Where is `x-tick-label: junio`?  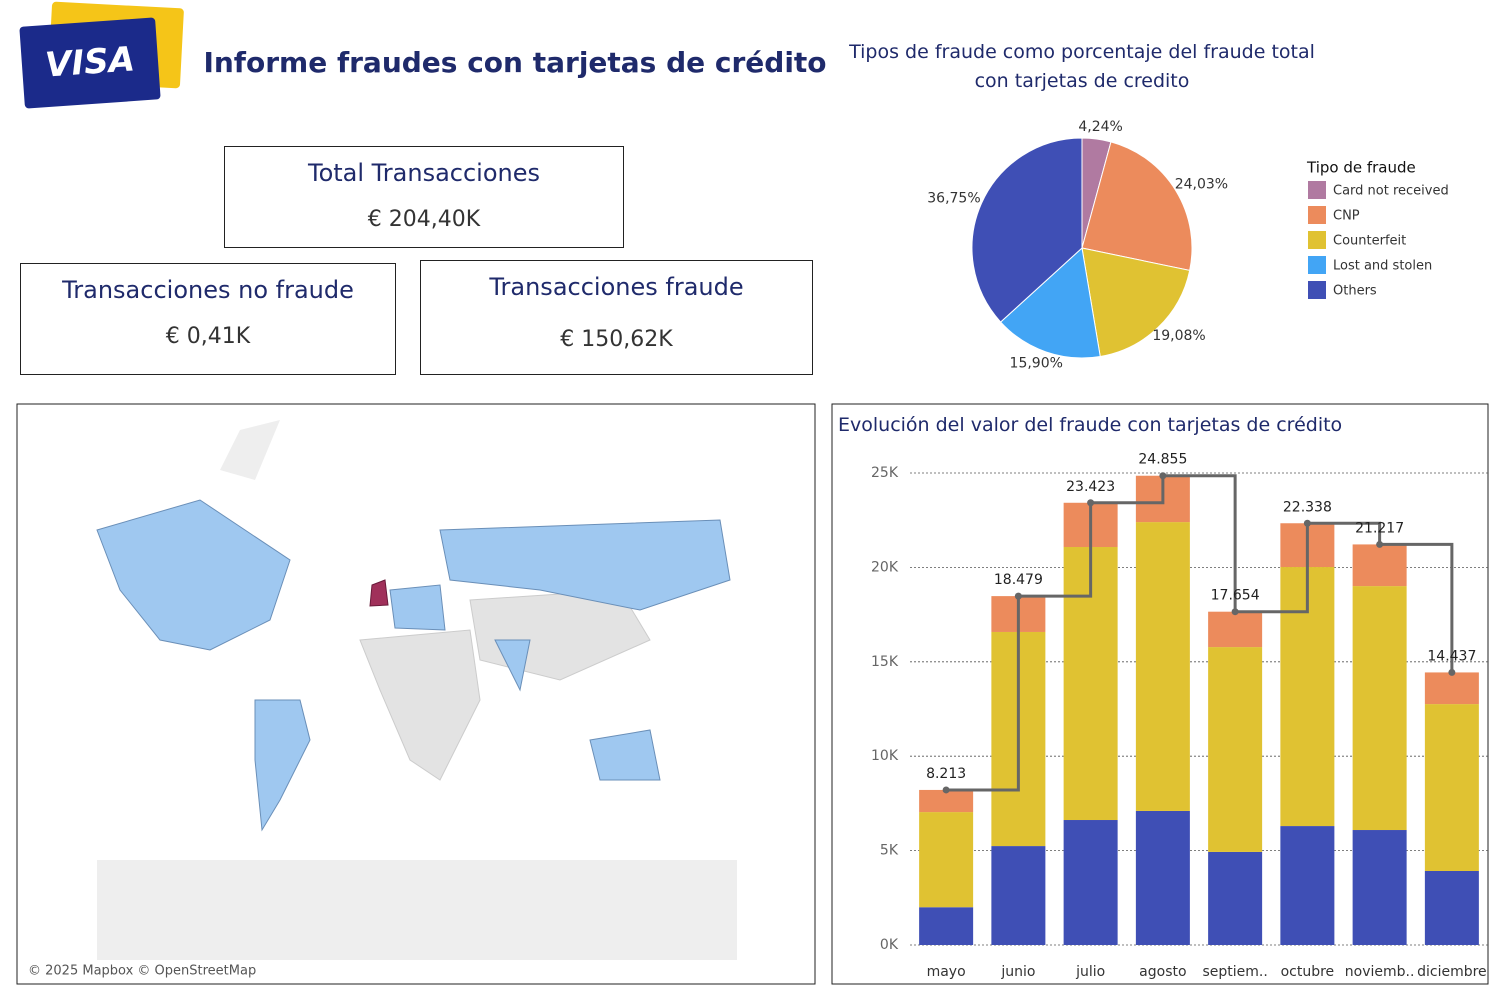 x-tick-label: junio is located at coordinates (1017, 972).